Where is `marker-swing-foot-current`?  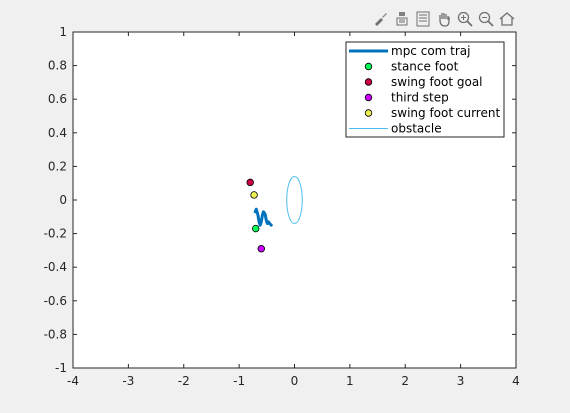 marker-swing-foot-current is located at coordinates (254, 195).